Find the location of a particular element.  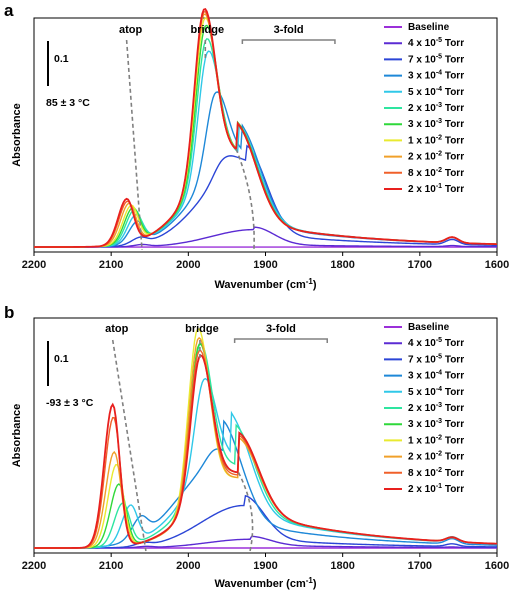

temperature-label: 85 ± 3 °C is located at coordinates (68, 103).